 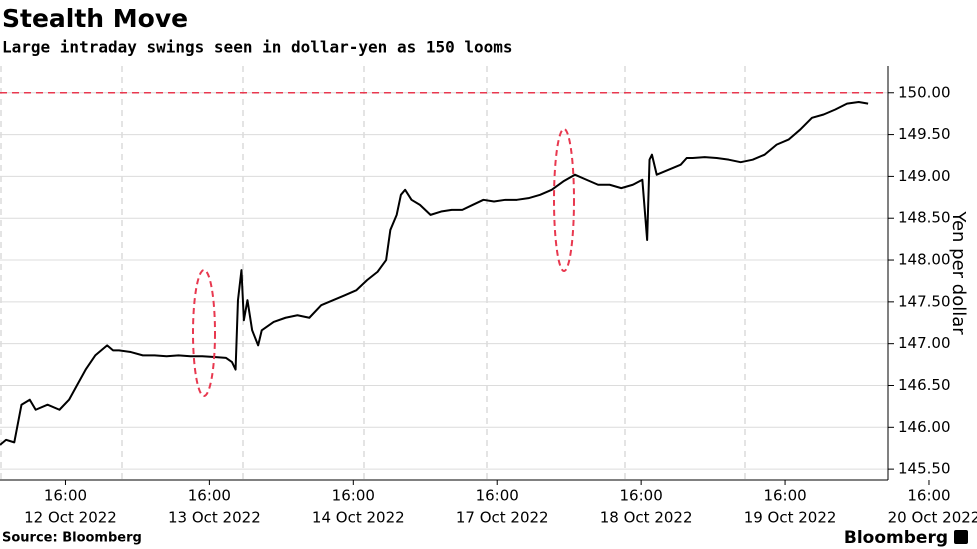 I want to click on source-note: Source: Bloomberg, so click(x=72, y=538).